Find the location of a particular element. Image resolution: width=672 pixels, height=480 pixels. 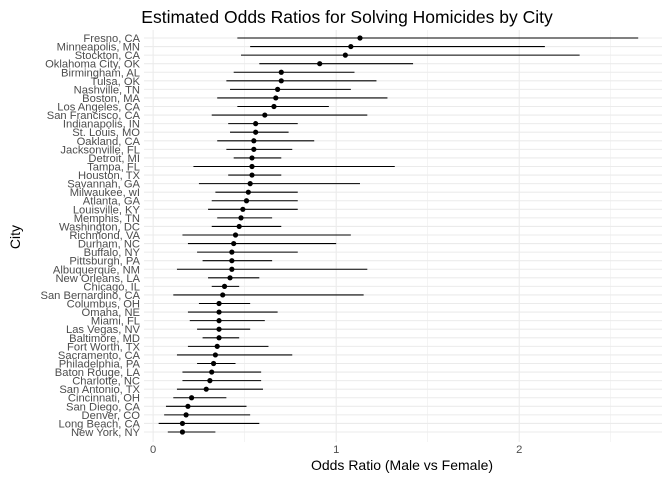

y-tick-label: Cincinnati, OH is located at coordinates (104, 399).